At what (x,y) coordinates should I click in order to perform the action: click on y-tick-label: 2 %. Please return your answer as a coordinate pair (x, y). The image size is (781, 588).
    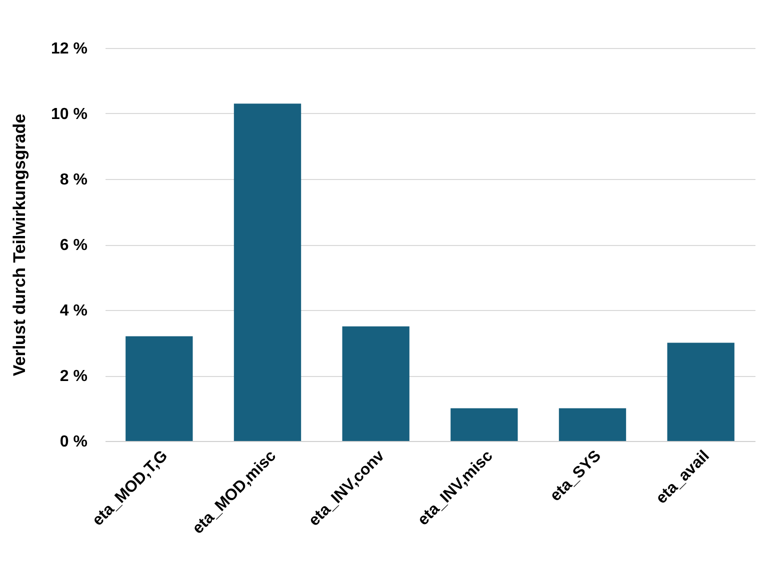
    Looking at the image, I should click on (74, 376).